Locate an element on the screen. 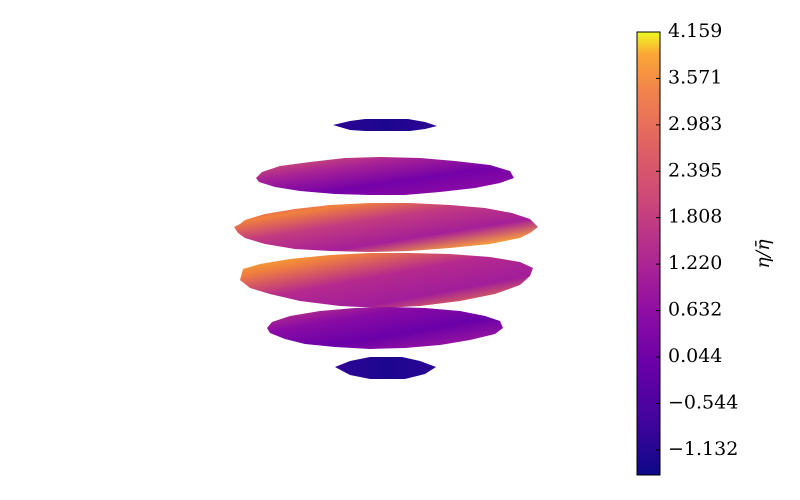  colorbar-gradient is located at coordinates (648, 253).